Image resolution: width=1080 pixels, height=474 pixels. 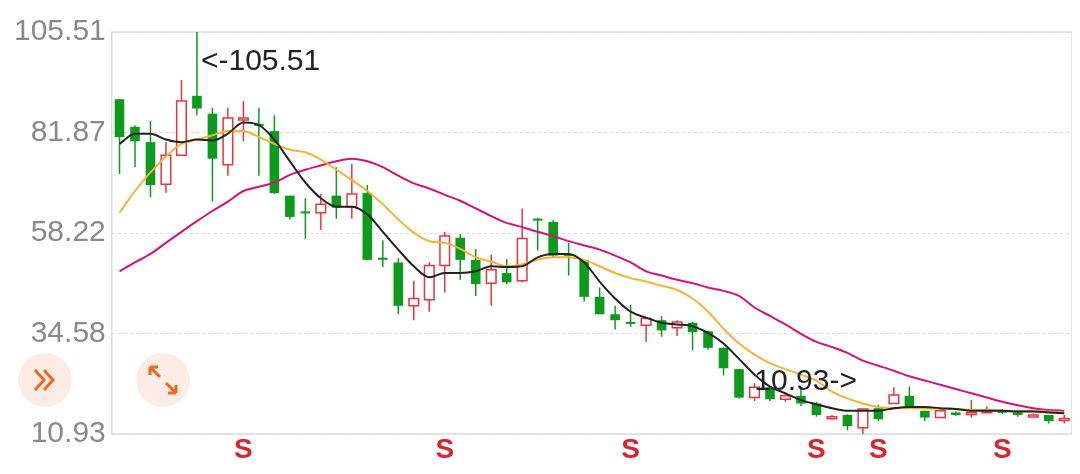 What do you see at coordinates (68, 130) in the screenshot?
I see `y-tick-label: 81.87` at bounding box center [68, 130].